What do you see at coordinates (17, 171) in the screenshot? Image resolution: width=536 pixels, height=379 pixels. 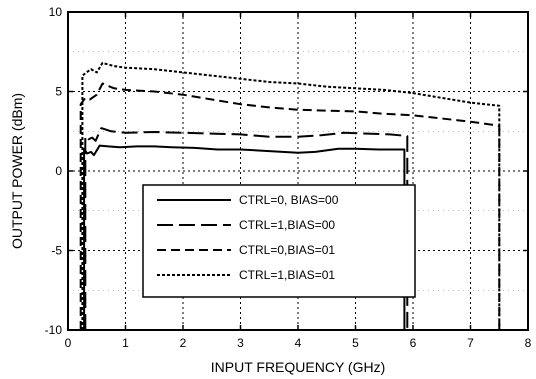 I see `y-axis-label: OUTPUT POWER (dBm)` at bounding box center [17, 171].